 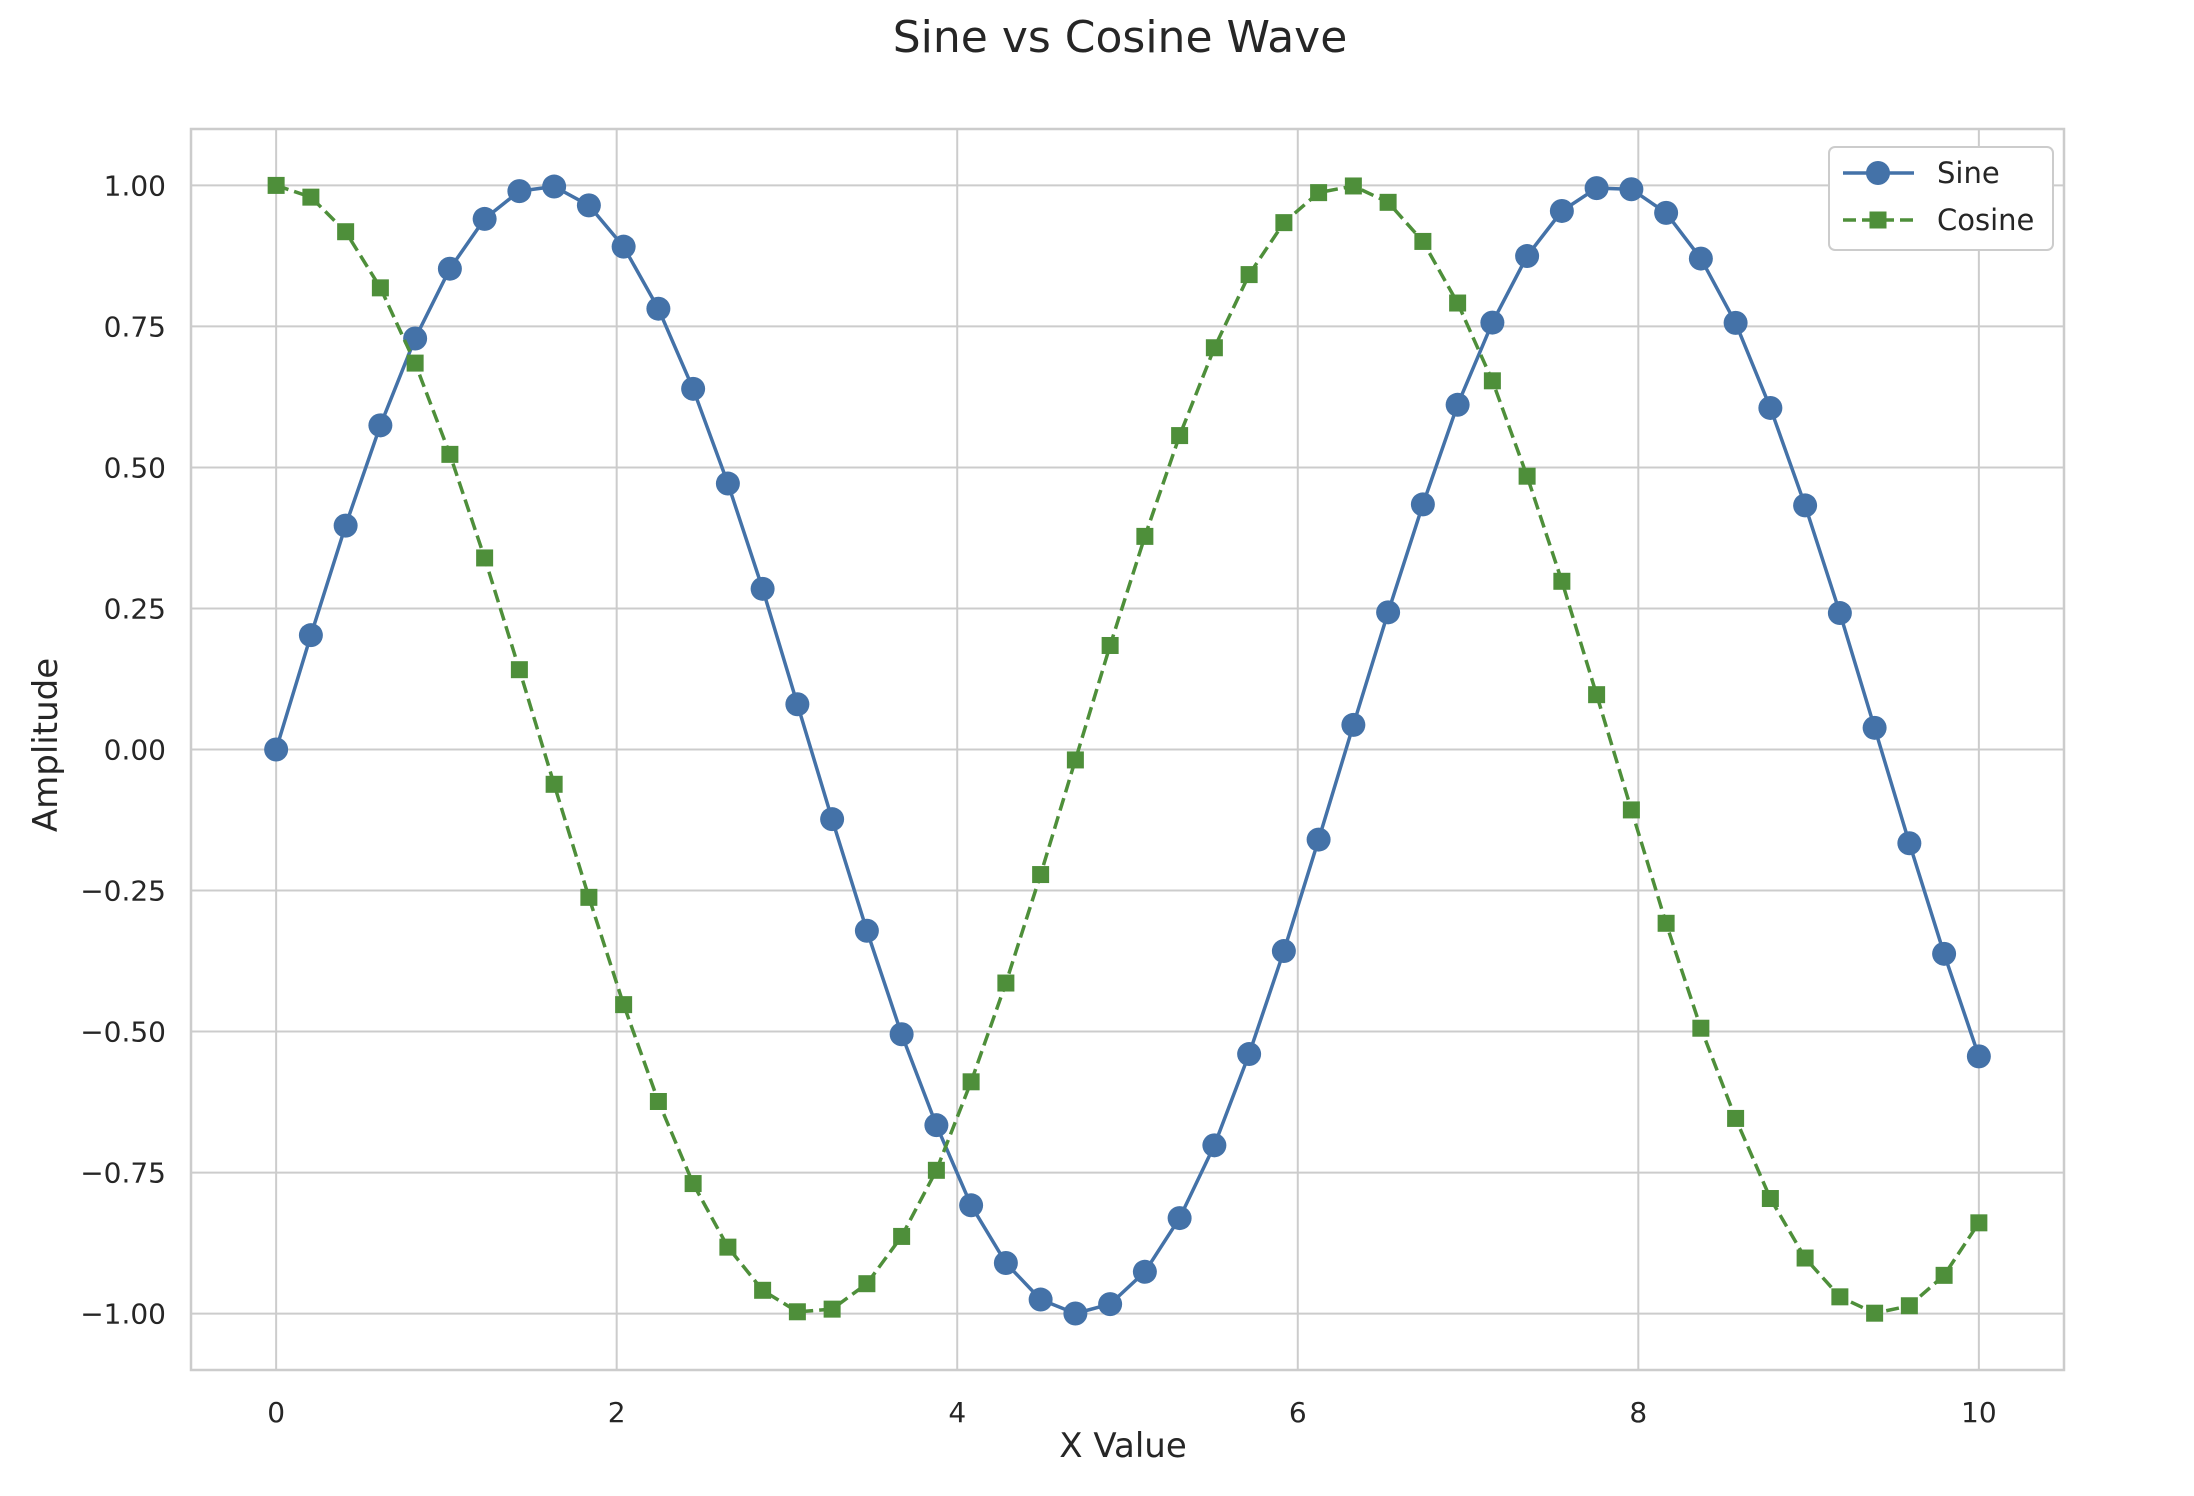 I want to click on legend: Sine Cosine, so click(x=1941, y=198).